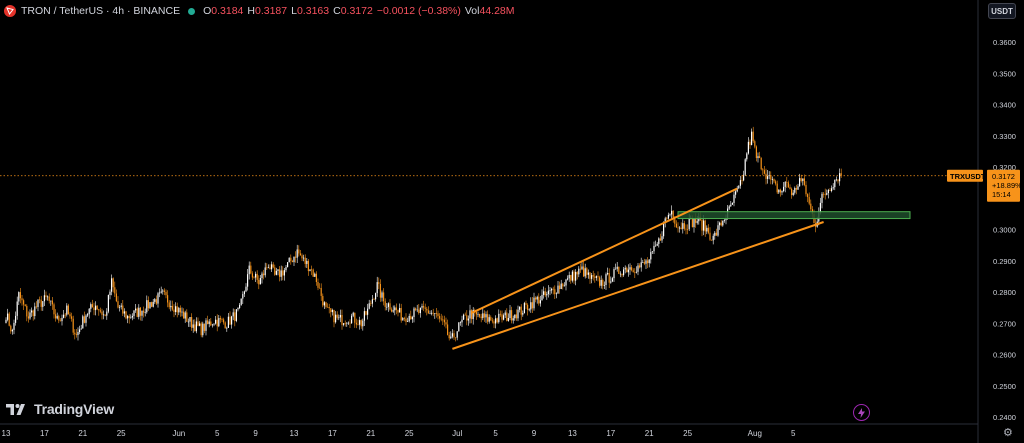 This screenshot has width=1024, height=443. Describe the element at coordinates (1002, 11) in the screenshot. I see `currency-button: USDT` at that location.